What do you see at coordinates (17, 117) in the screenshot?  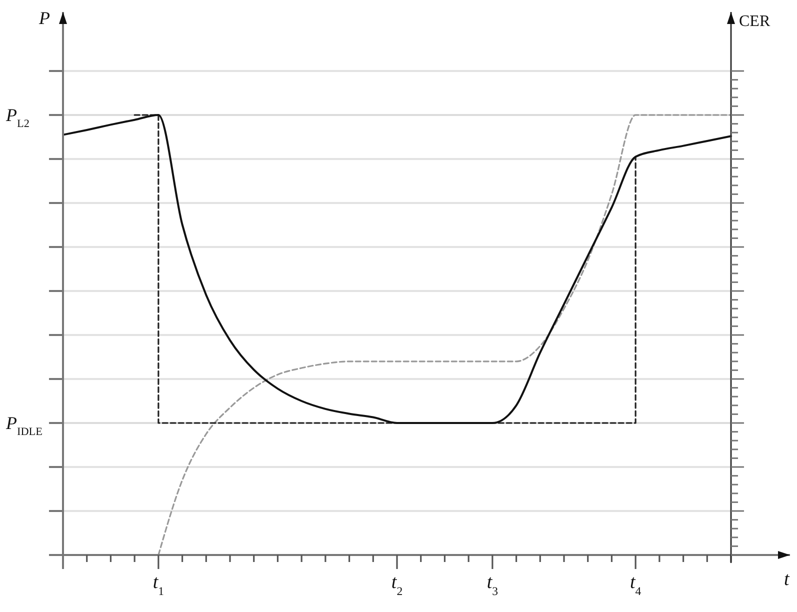 I see `ref-line-label: P$_{L2}$` at bounding box center [17, 117].